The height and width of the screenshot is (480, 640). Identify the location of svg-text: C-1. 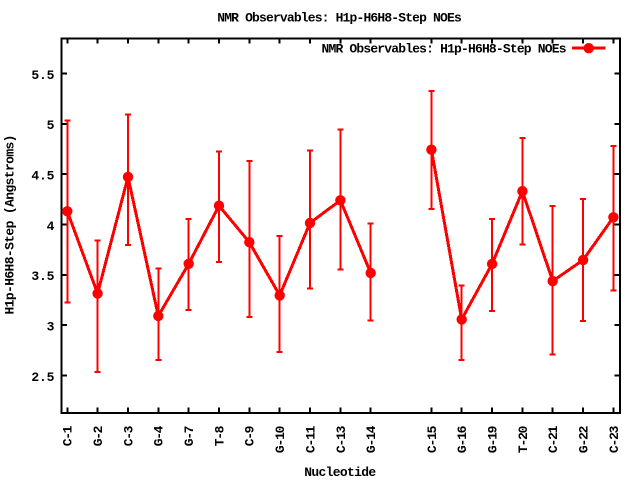
(68, 435).